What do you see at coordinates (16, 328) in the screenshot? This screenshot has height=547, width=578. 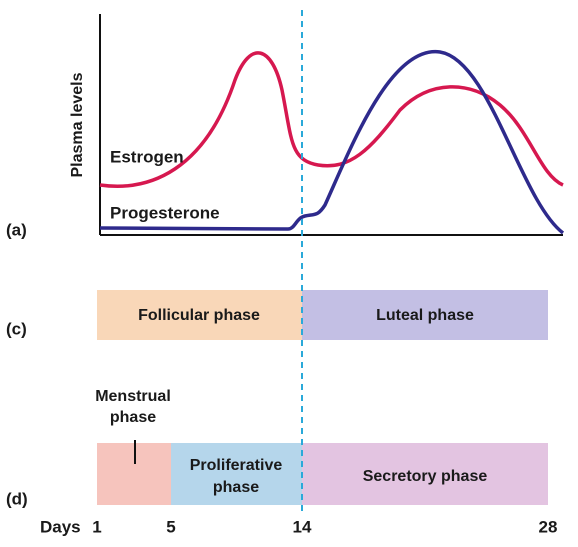 I see `panel-label: (c)` at bounding box center [16, 328].